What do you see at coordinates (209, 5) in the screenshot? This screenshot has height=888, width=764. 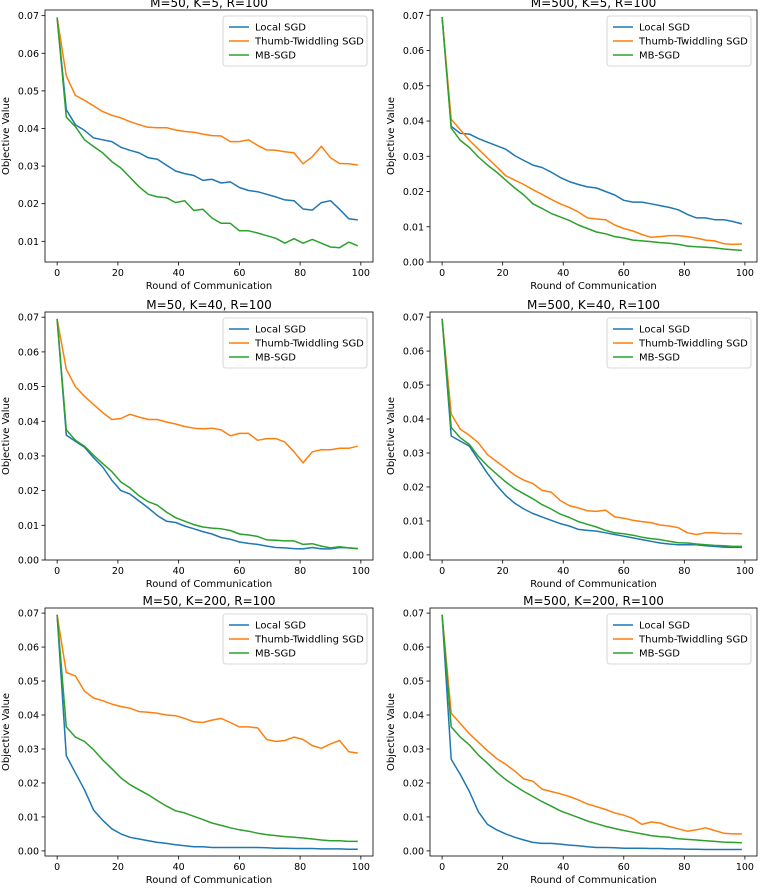 I see `chart-title: M=50, K=5, R=100` at bounding box center [209, 5].